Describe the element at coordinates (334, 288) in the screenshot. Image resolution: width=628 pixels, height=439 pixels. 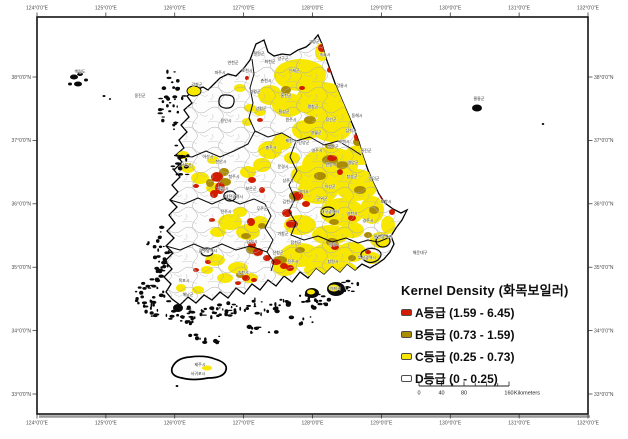
I see `district-label: 거제시` at that location.